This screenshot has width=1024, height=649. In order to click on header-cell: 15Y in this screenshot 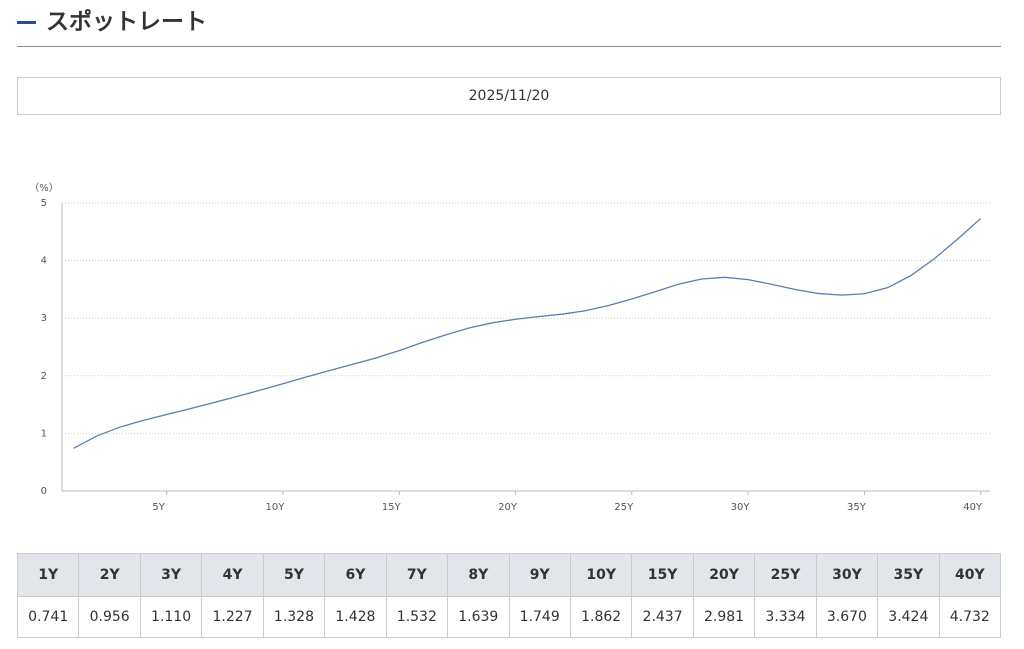, I will do `click(662, 575)`.